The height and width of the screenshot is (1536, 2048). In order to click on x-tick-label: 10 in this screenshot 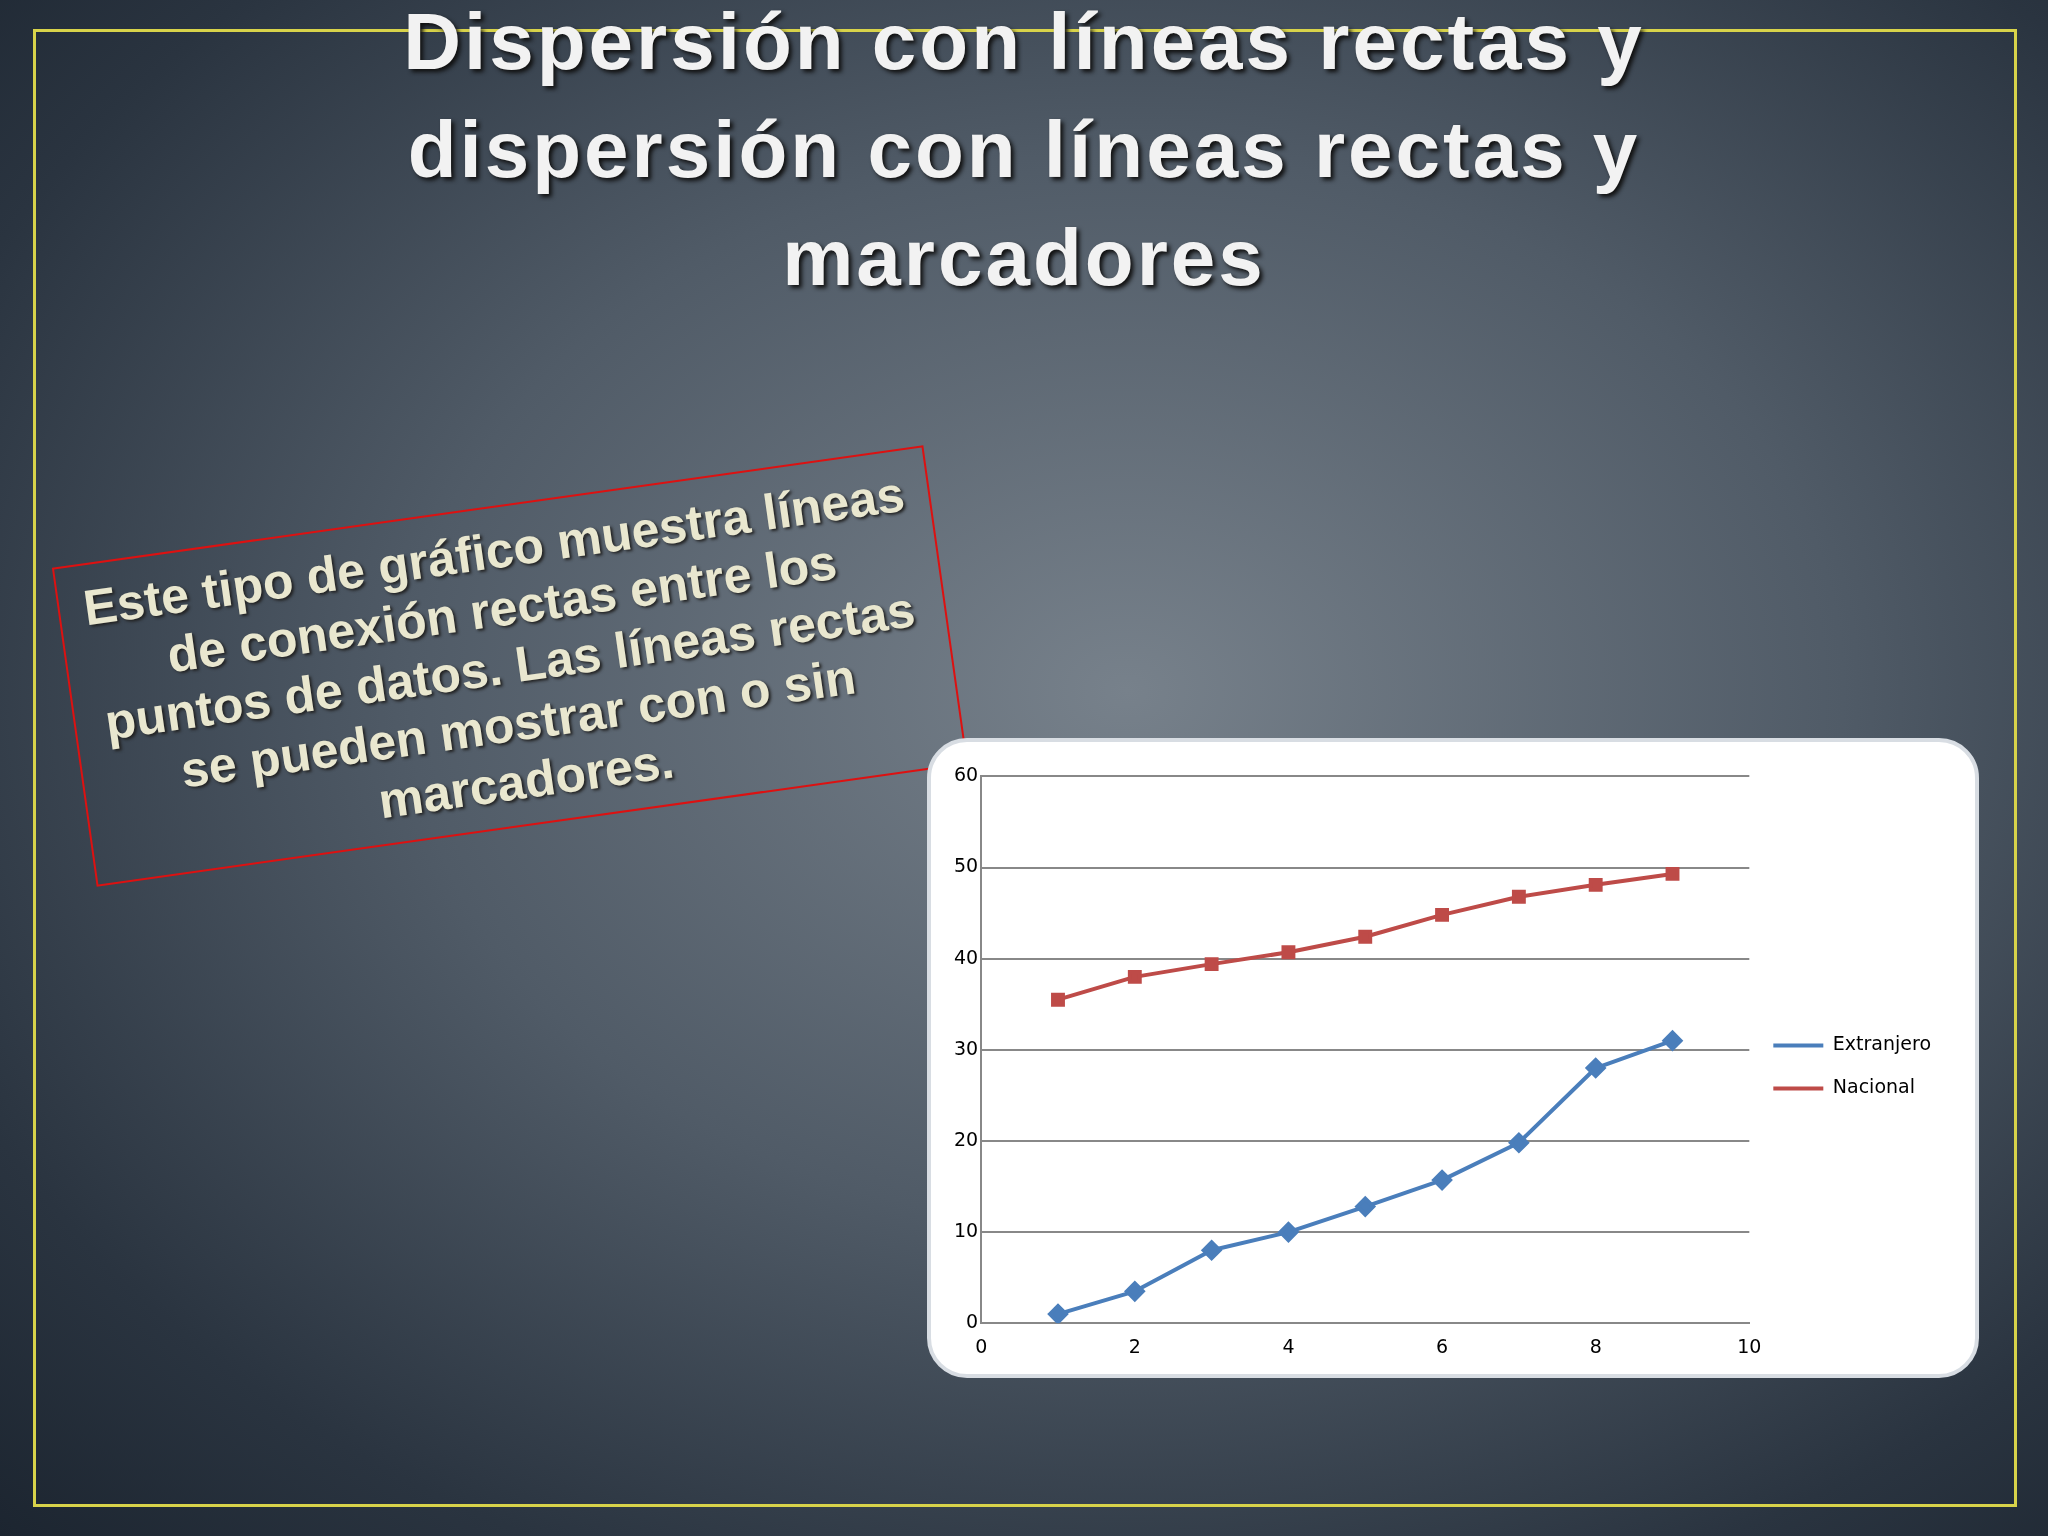, I will do `click(1749, 1345)`.